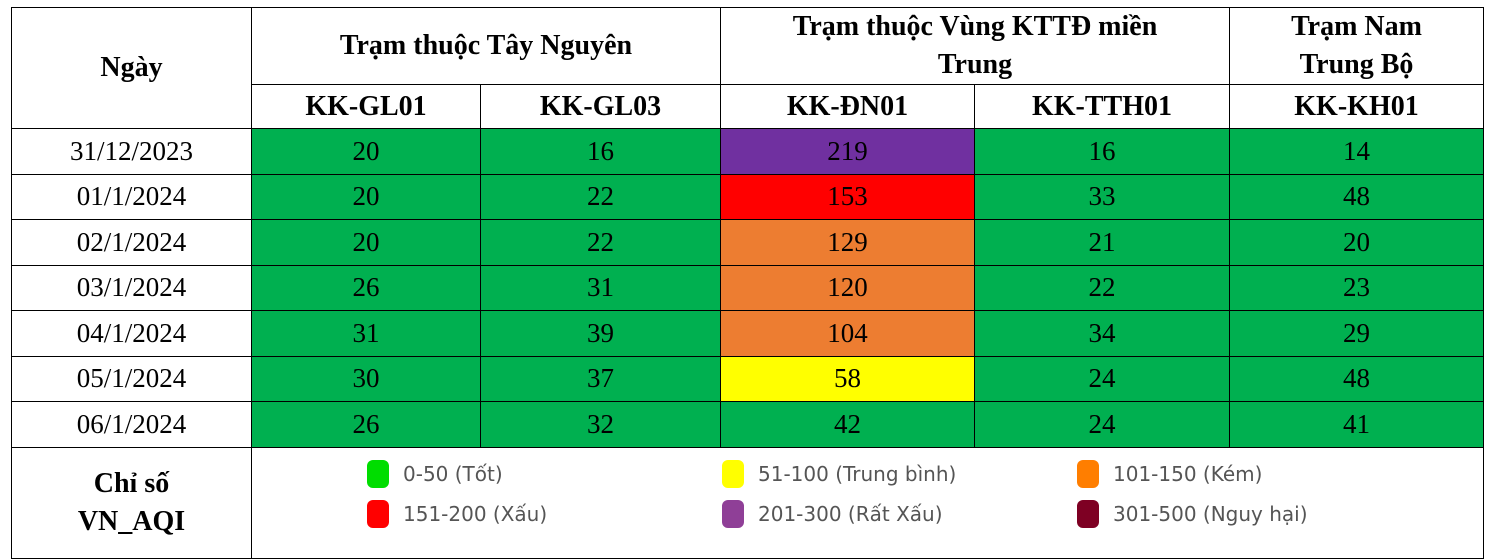  What do you see at coordinates (847, 378) in the screenshot?
I see `aqi-value-cell: 58` at bounding box center [847, 378].